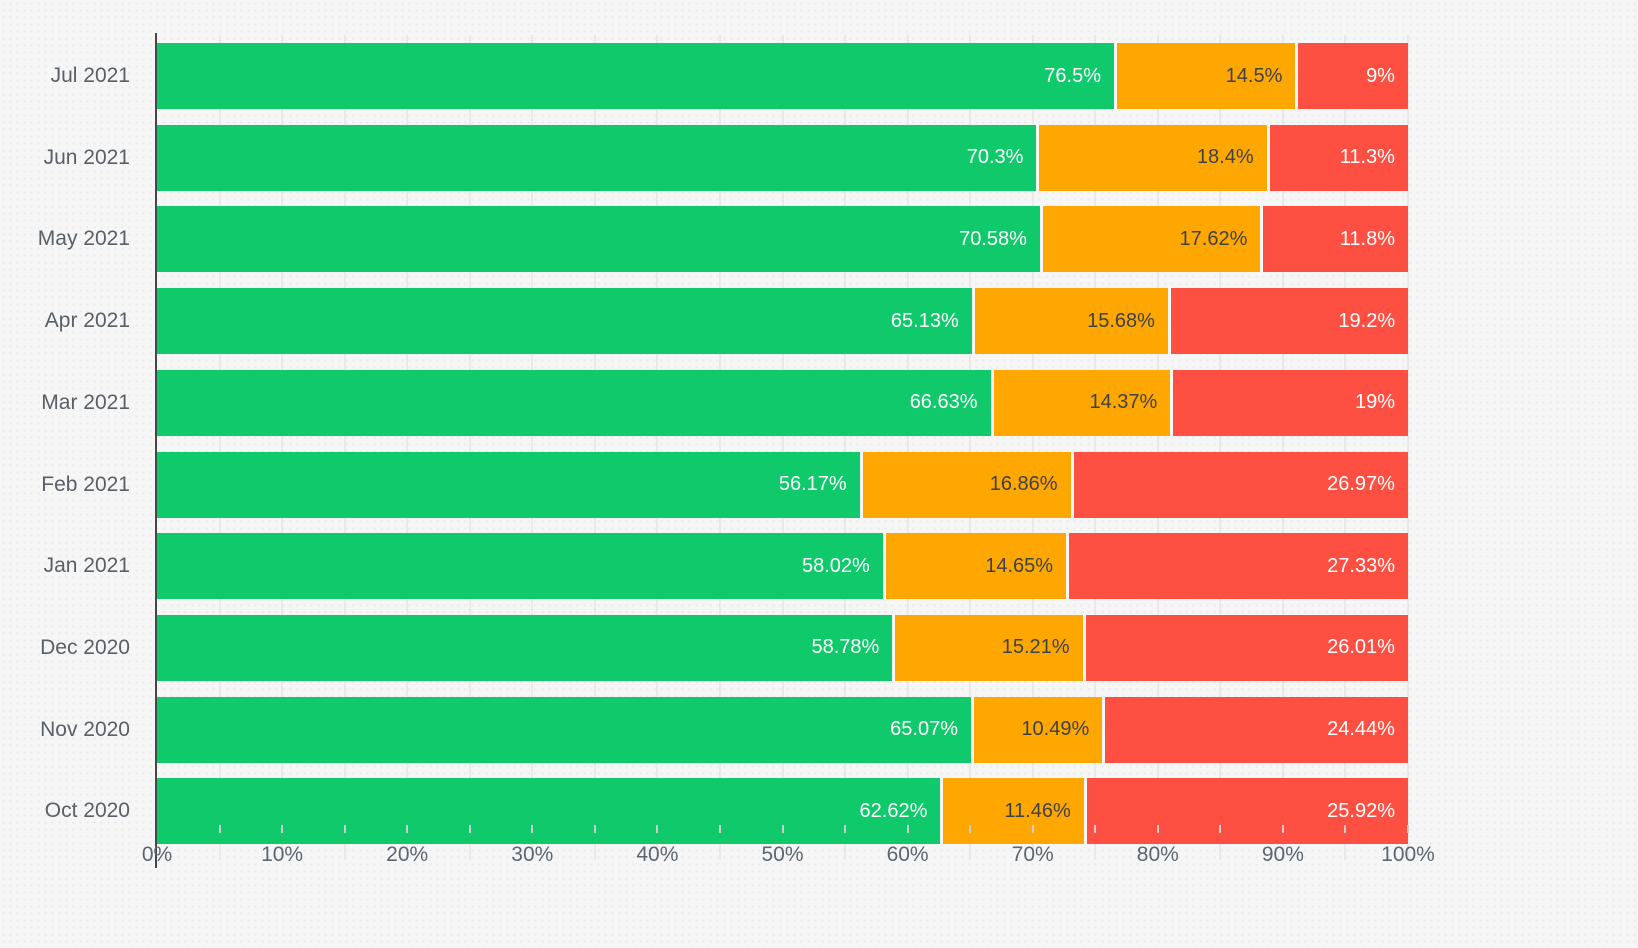 The height and width of the screenshot is (948, 1638). Describe the element at coordinates (574, 402) in the screenshot. I see `bar-segment-green: 66.63%` at that location.